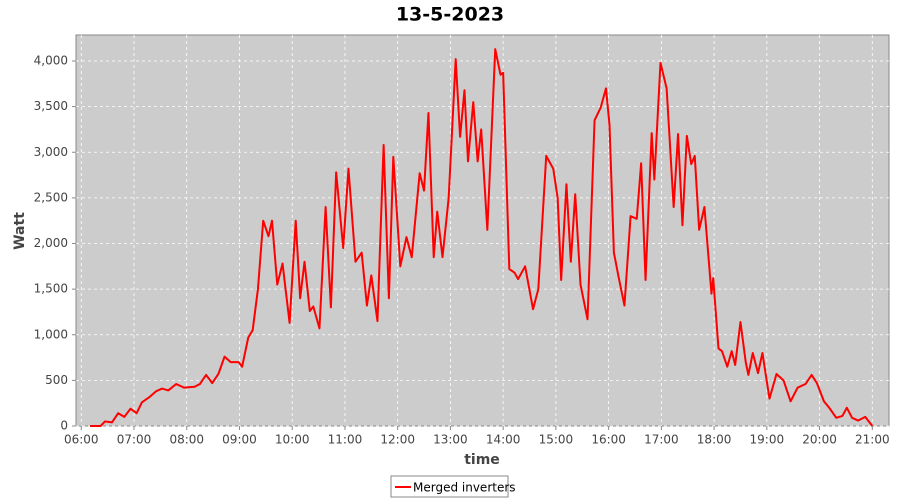  What do you see at coordinates (819, 440) in the screenshot?
I see `x-tick-label: 20:00` at bounding box center [819, 440].